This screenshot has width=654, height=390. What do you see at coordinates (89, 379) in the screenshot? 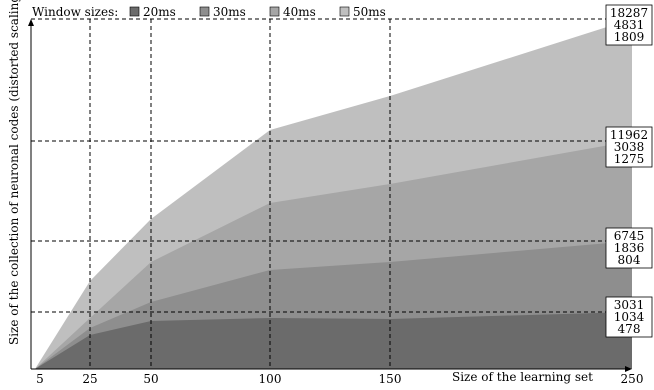
I see `x-tick-label: 25` at bounding box center [89, 379].